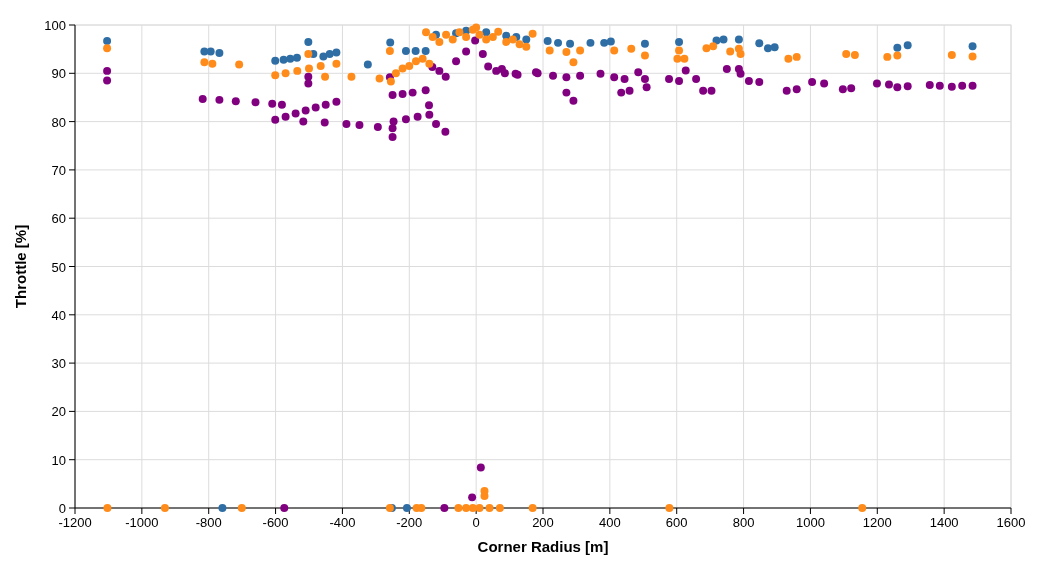  Describe the element at coordinates (58, 219) in the screenshot. I see `y-tick-label: 60` at that location.